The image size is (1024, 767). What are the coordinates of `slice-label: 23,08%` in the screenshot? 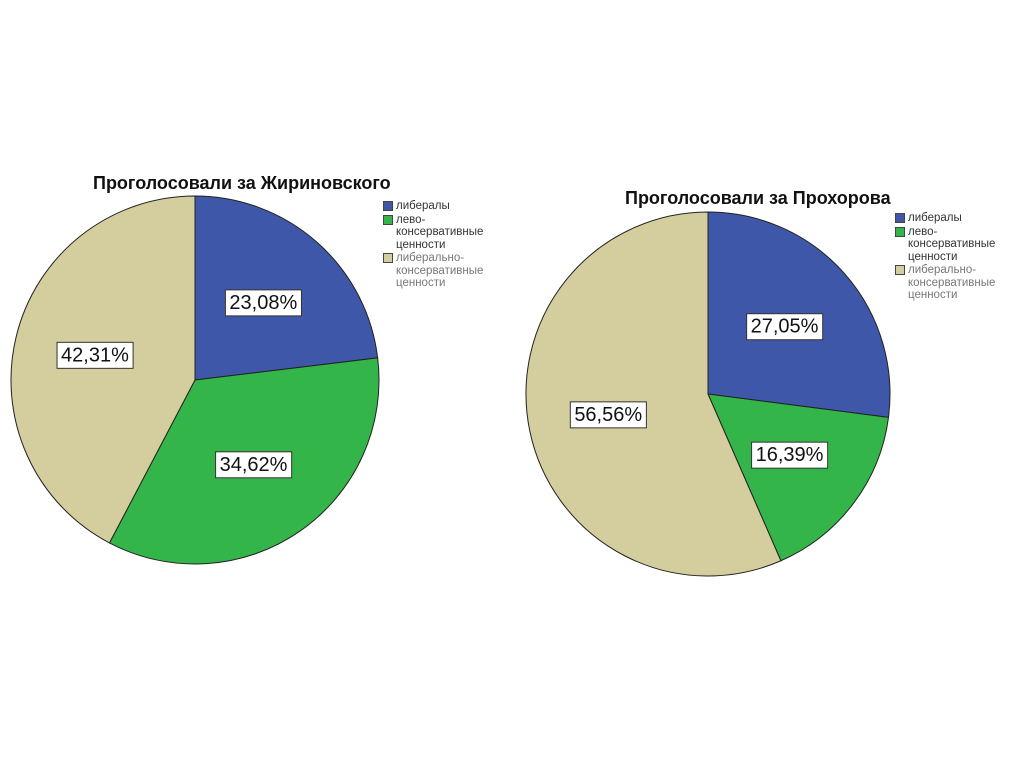 It's located at (263, 303).